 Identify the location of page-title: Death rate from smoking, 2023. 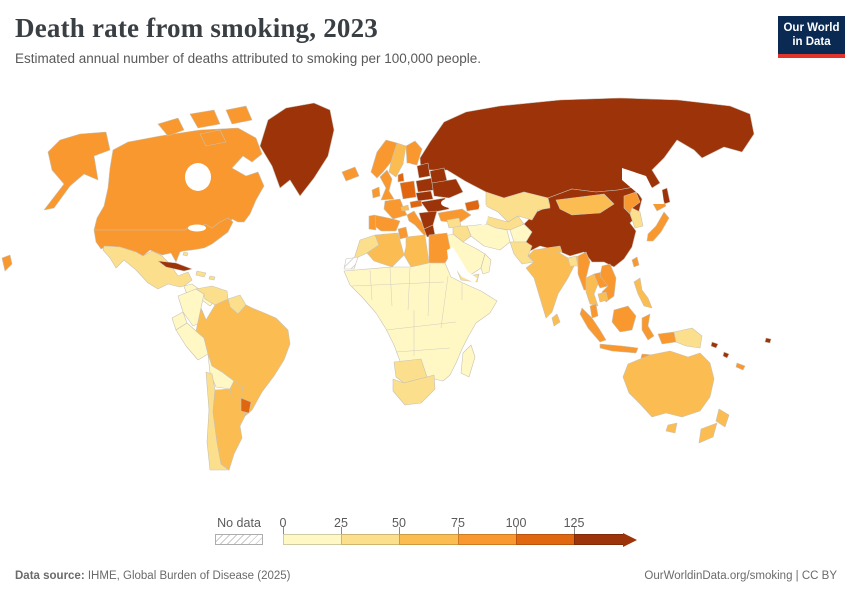
(197, 28).